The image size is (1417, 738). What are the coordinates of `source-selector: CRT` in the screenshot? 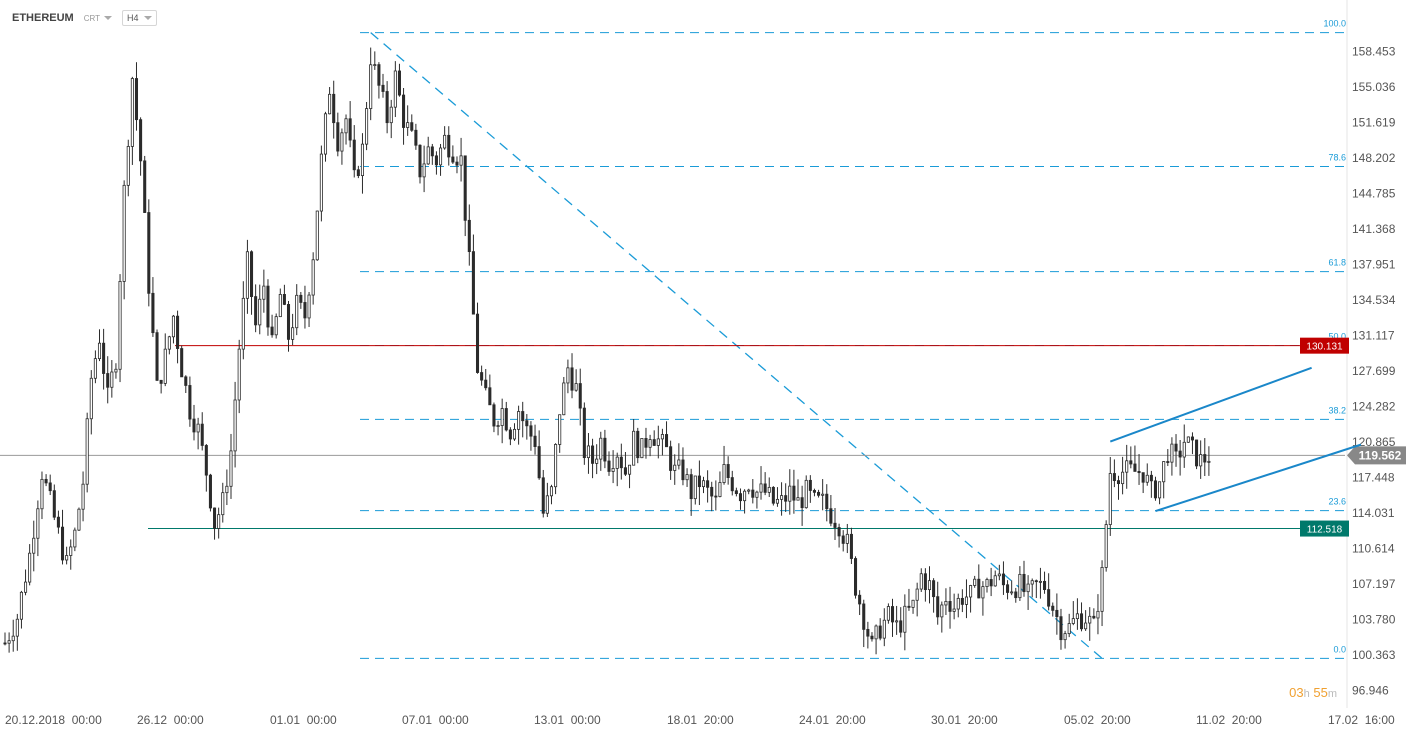 It's located at (98, 18).